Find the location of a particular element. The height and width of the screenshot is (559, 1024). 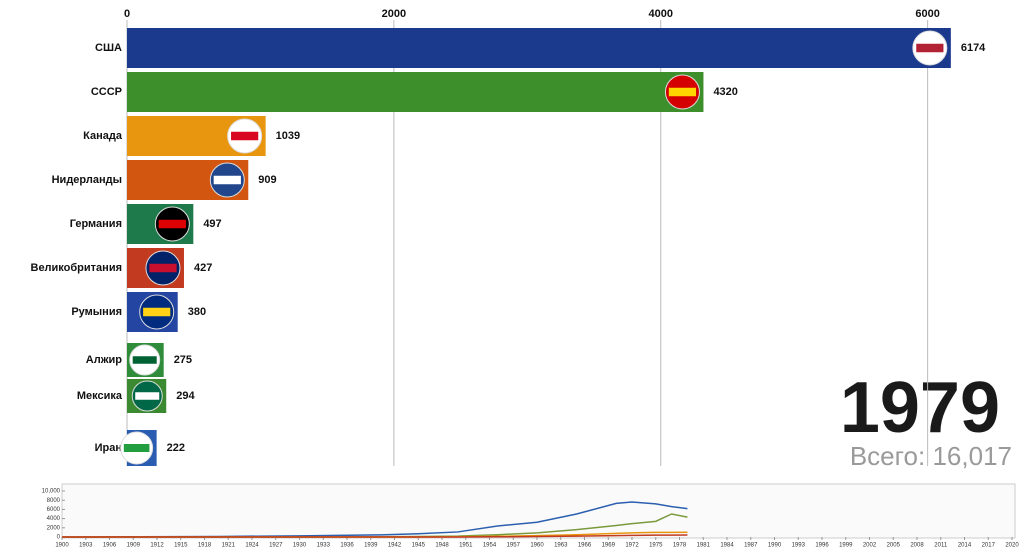

x-tick-label: 0 is located at coordinates (127, 14).